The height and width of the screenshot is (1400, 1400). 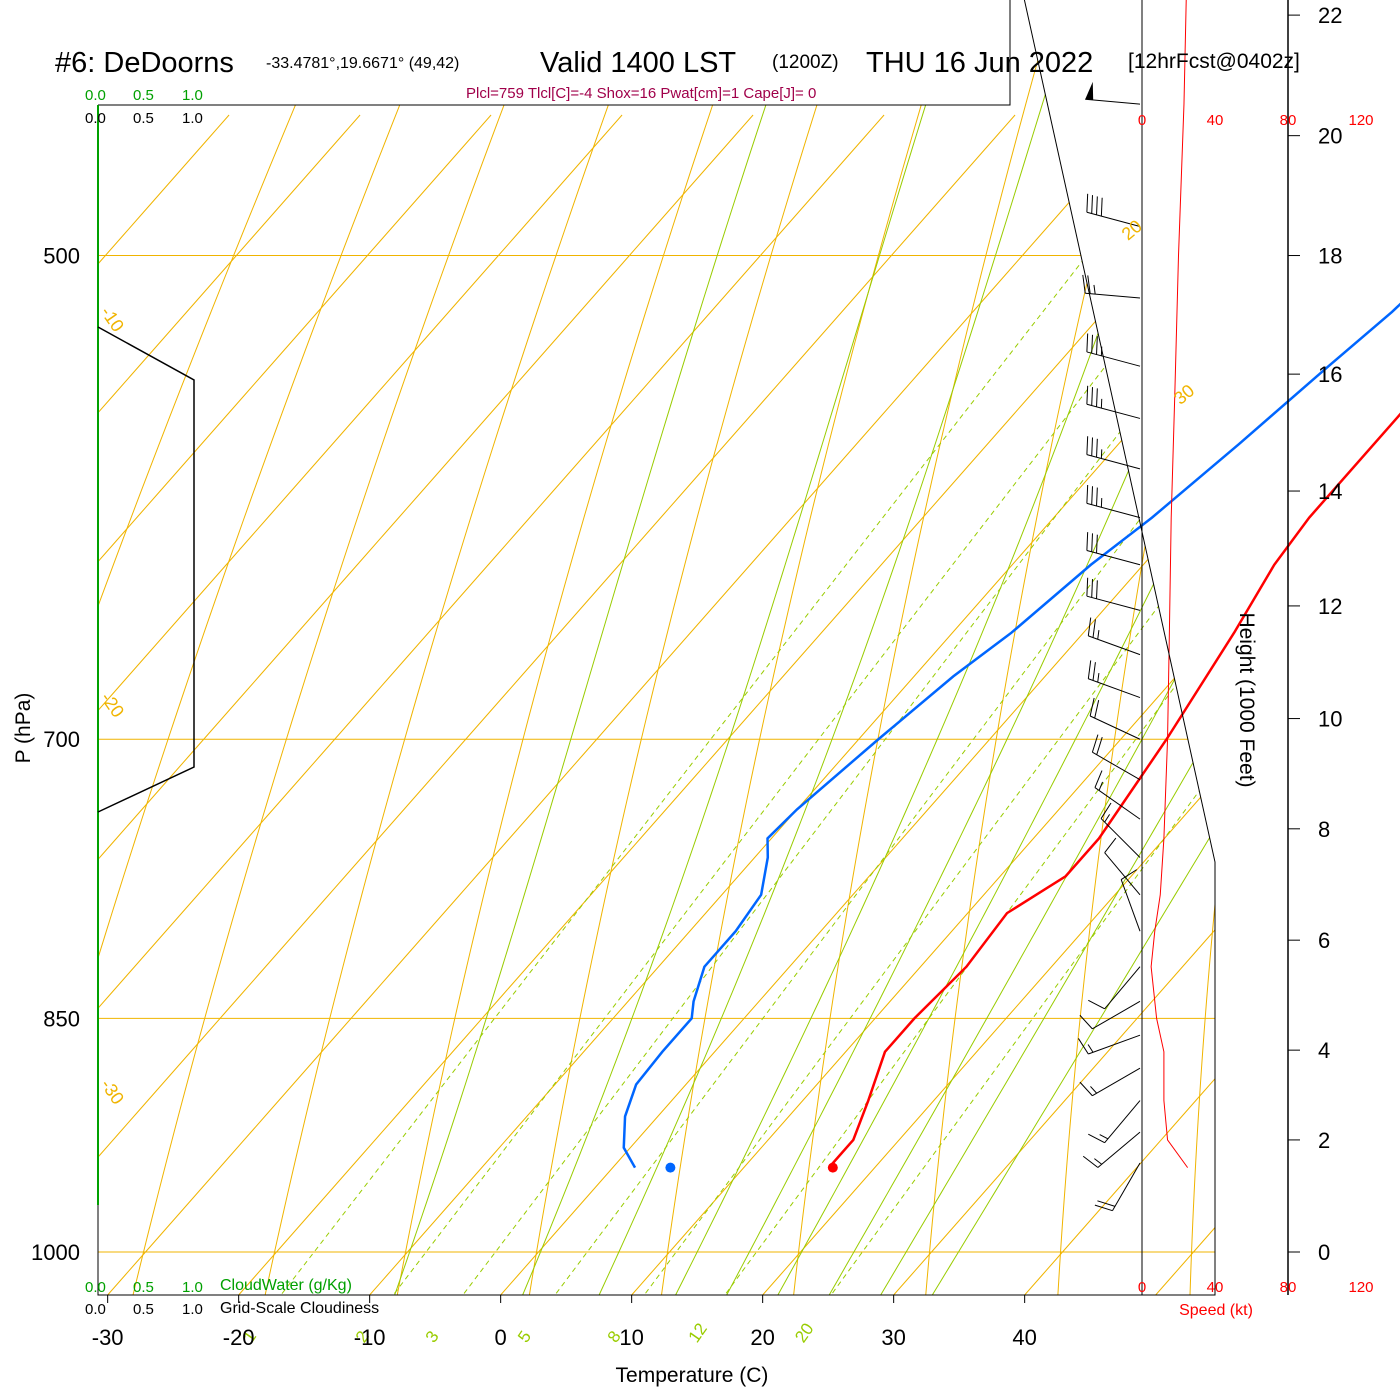 What do you see at coordinates (524, 1336) in the screenshot?
I see `mixing-ratio-label: 5` at bounding box center [524, 1336].